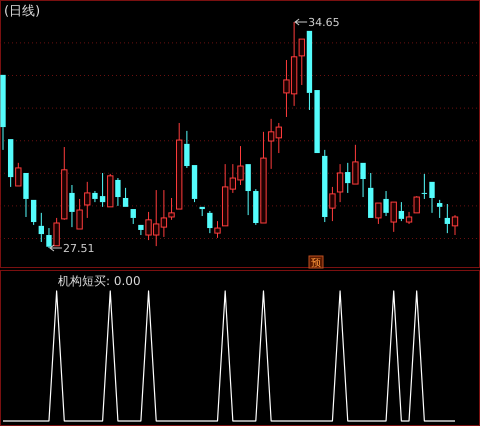 The height and width of the screenshot is (426, 480). Describe the element at coordinates (78, 248) in the screenshot. I see `annotation: 27.51` at that location.